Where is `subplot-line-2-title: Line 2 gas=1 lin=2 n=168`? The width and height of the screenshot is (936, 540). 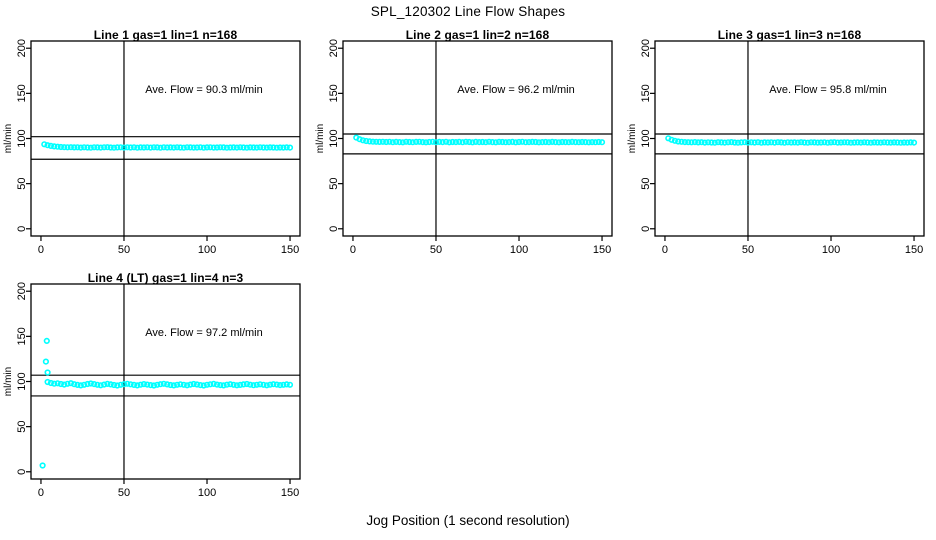
subplot-line-2-title: Line 2 gas=1 lin=2 n=168 is located at coordinates (477, 35).